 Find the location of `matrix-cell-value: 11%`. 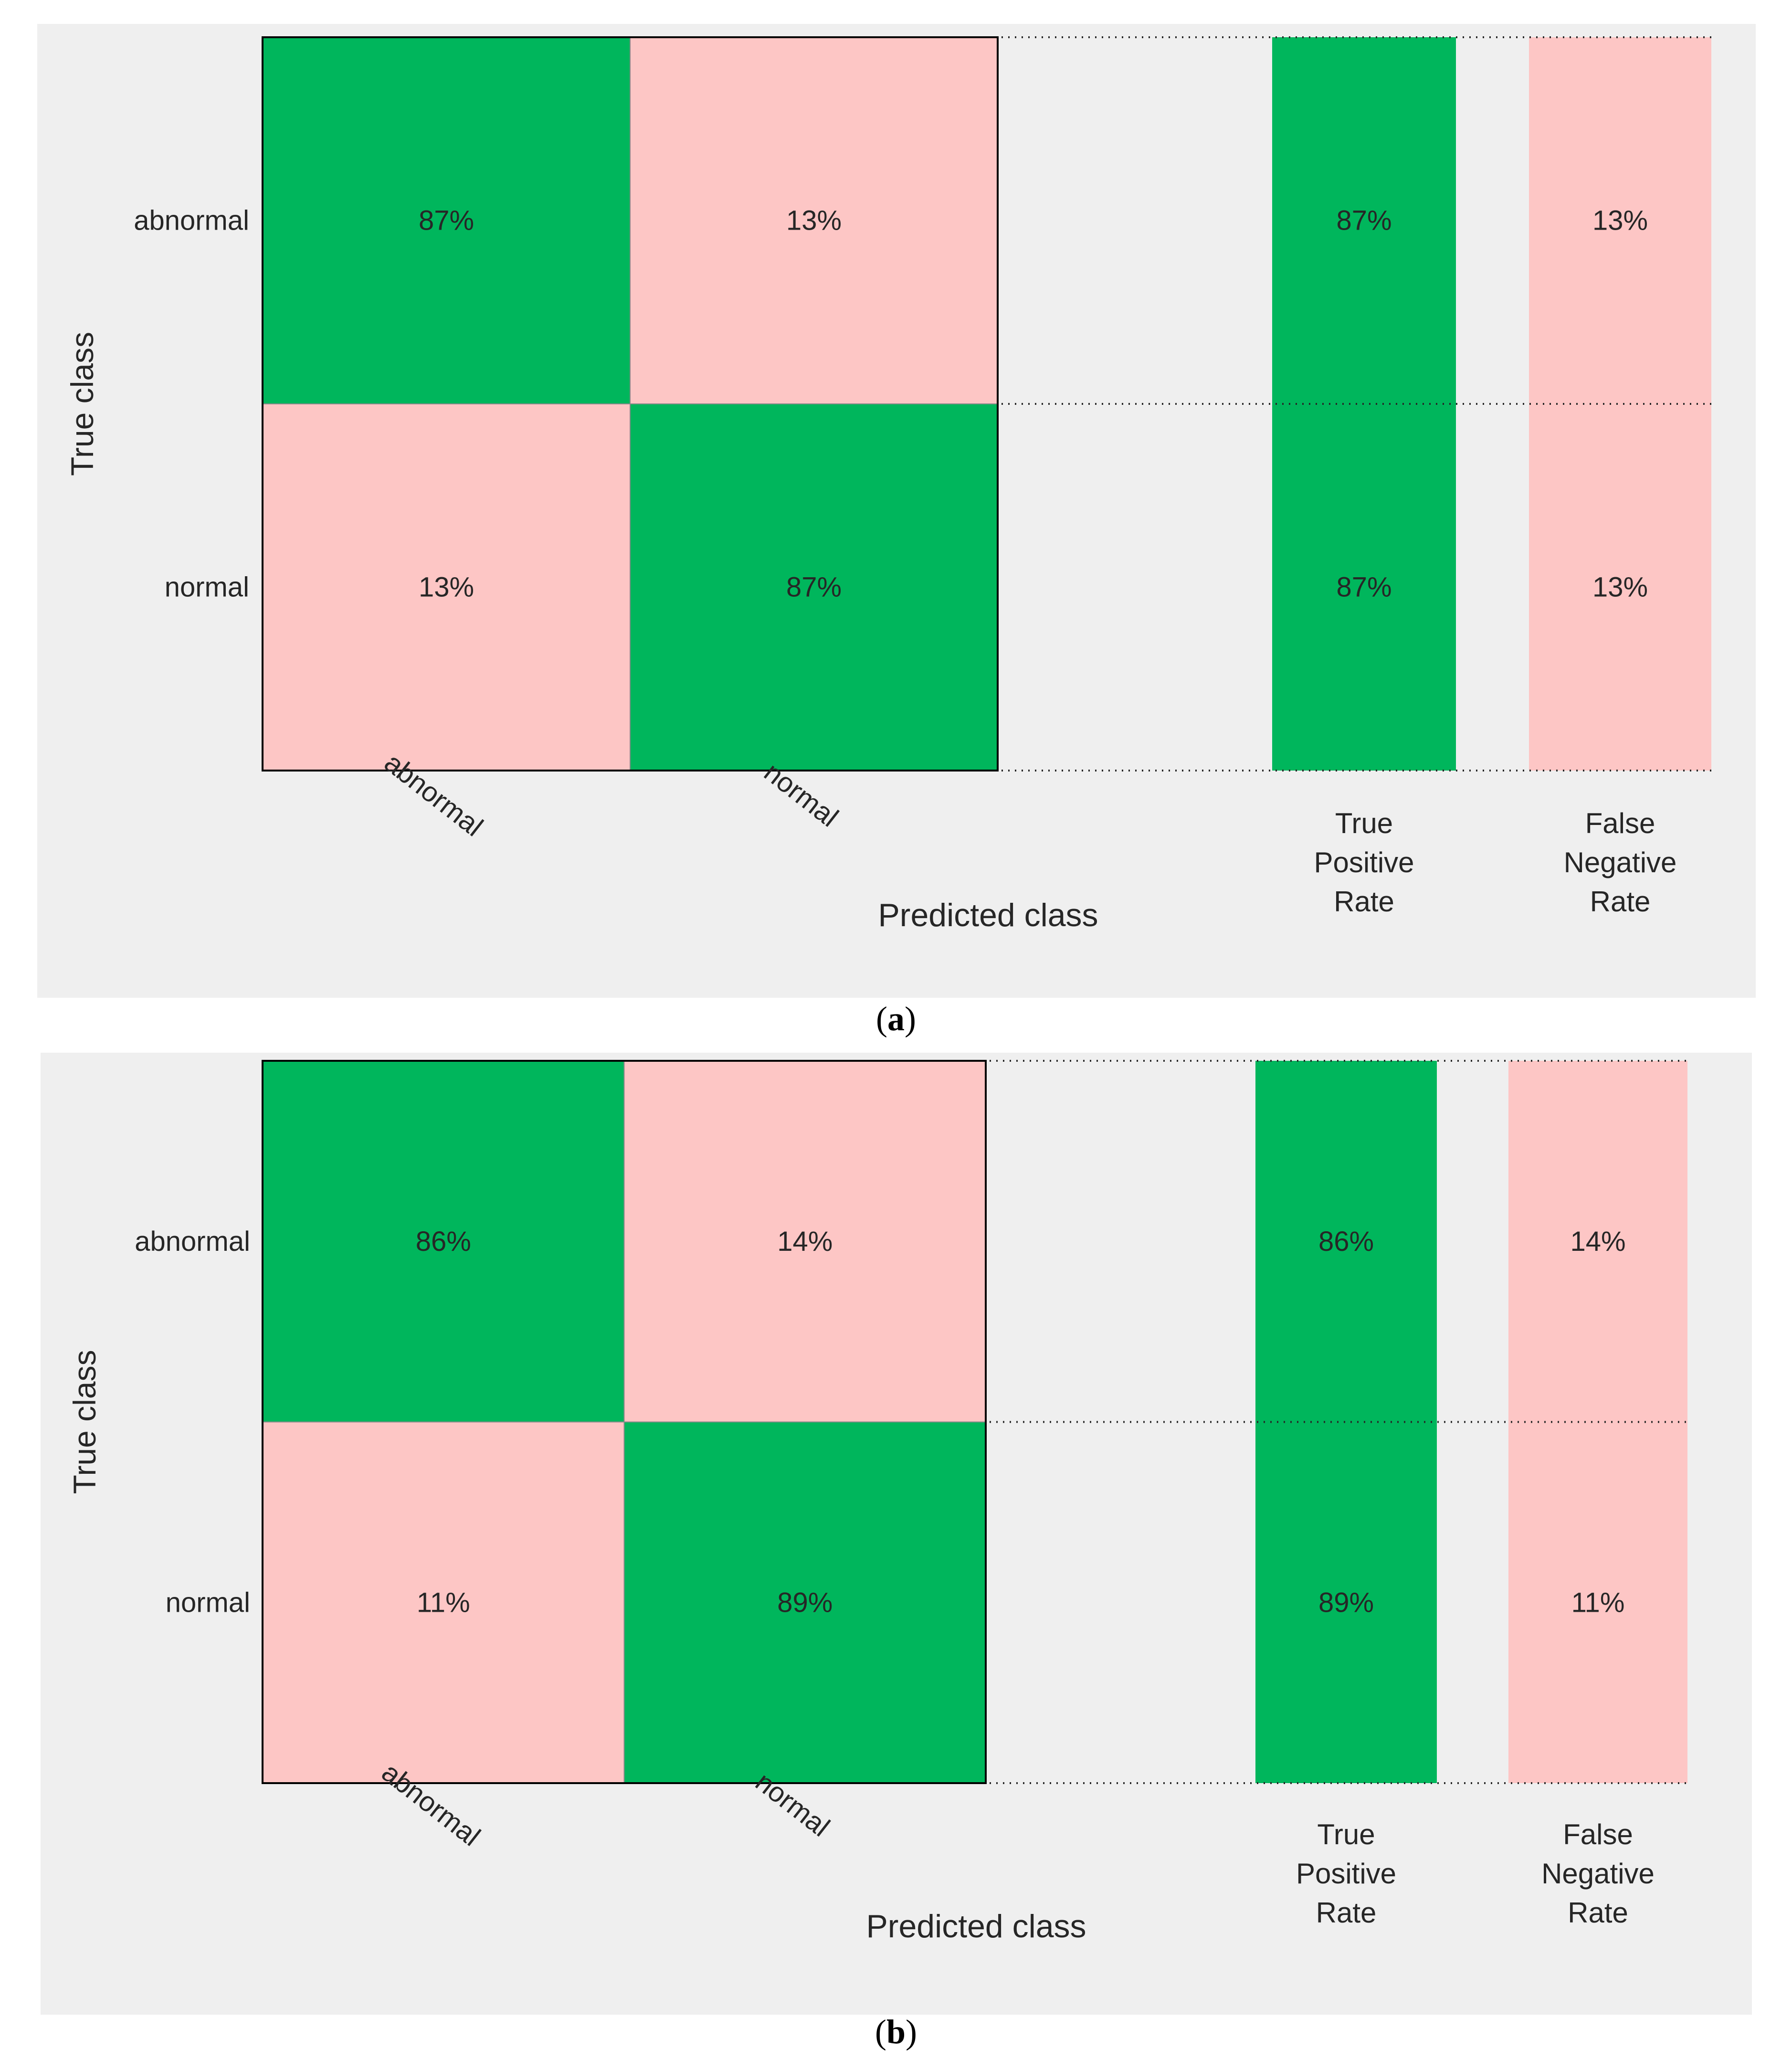

matrix-cell-value: 11% is located at coordinates (444, 1602).